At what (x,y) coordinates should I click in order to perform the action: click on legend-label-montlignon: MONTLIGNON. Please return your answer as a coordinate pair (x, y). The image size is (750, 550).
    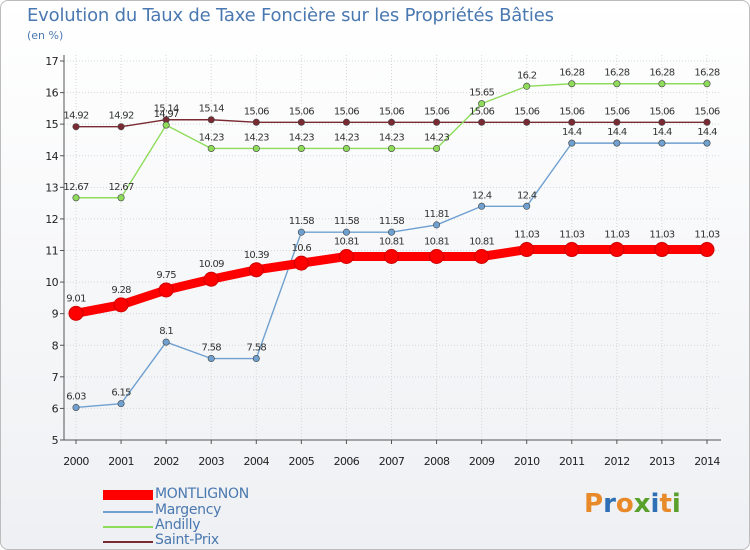
    Looking at the image, I should click on (202, 494).